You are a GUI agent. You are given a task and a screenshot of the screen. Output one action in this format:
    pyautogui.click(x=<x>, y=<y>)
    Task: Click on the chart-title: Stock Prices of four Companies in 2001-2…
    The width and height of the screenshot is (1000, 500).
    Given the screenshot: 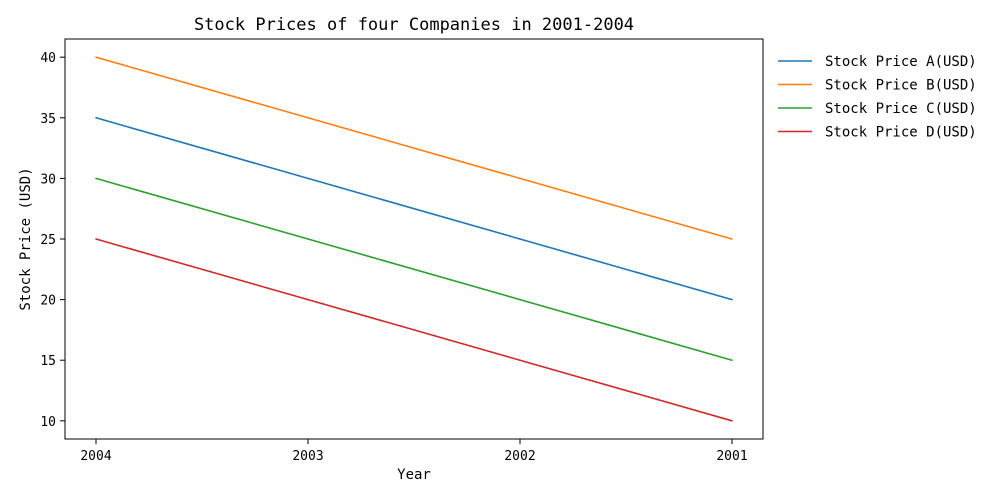 What is the action you would take?
    pyautogui.click(x=414, y=25)
    